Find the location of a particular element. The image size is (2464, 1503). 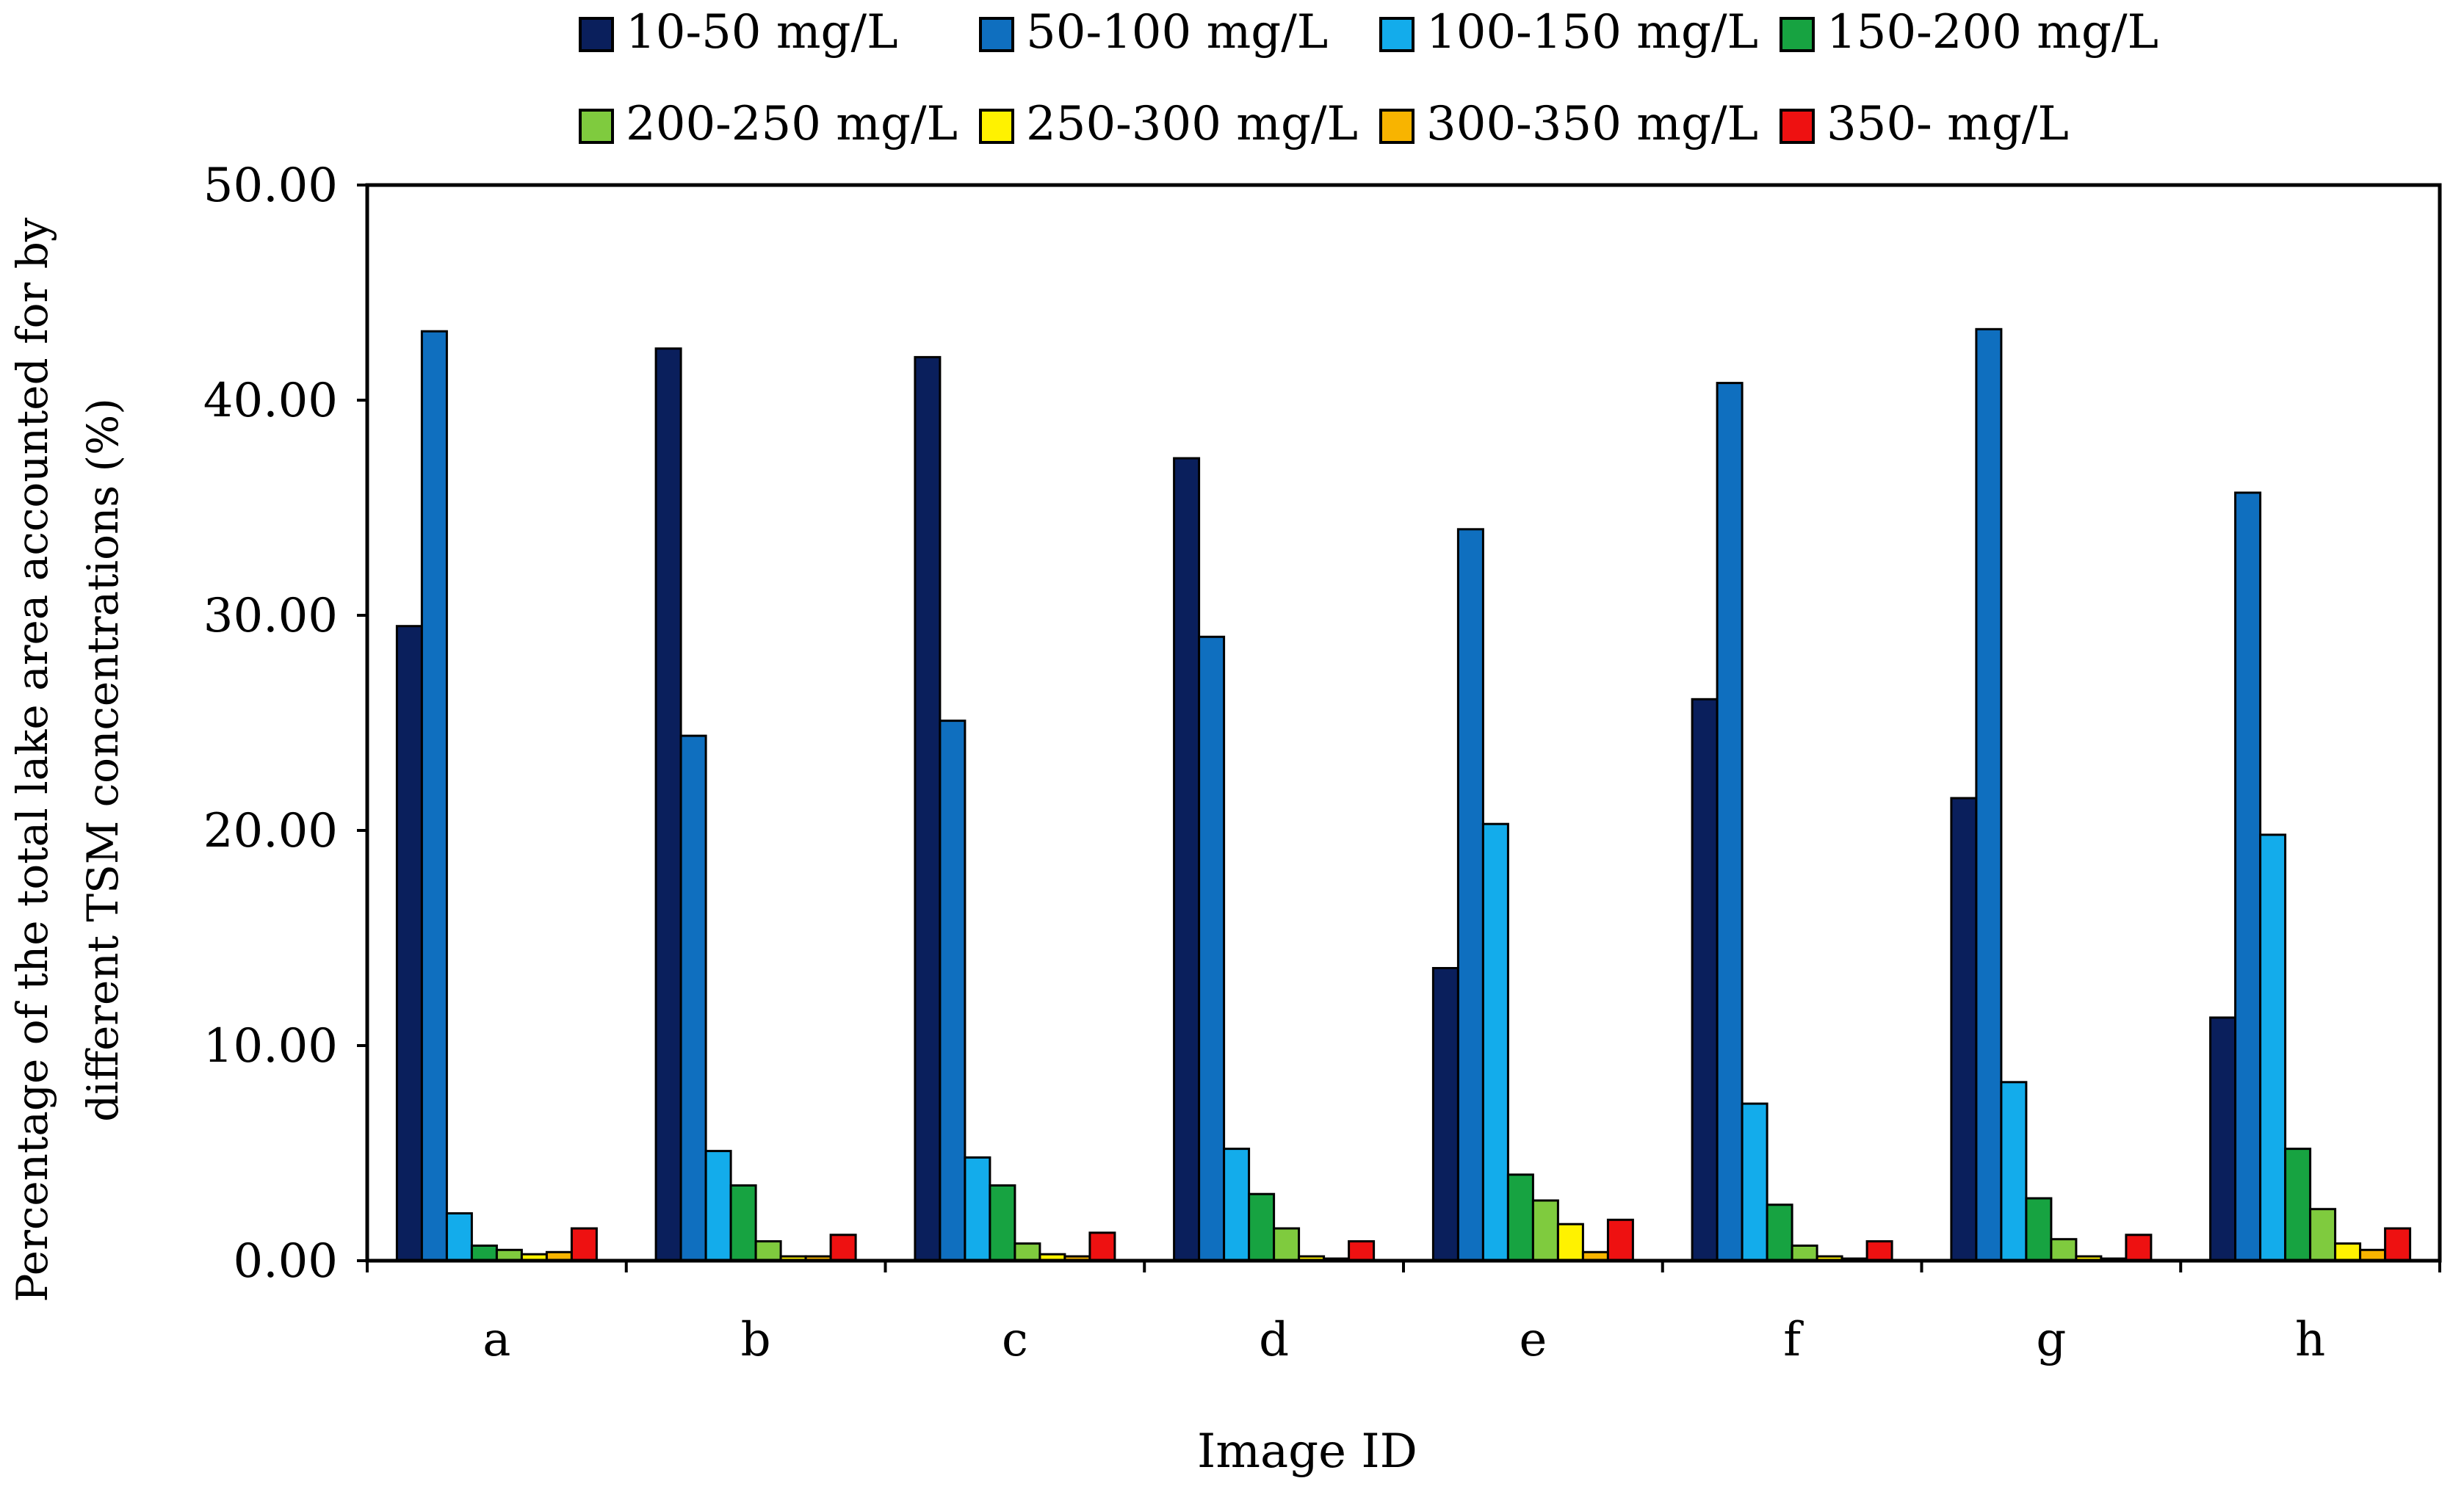

bar-100-150-mg-L-d is located at coordinates (1237, 1205).